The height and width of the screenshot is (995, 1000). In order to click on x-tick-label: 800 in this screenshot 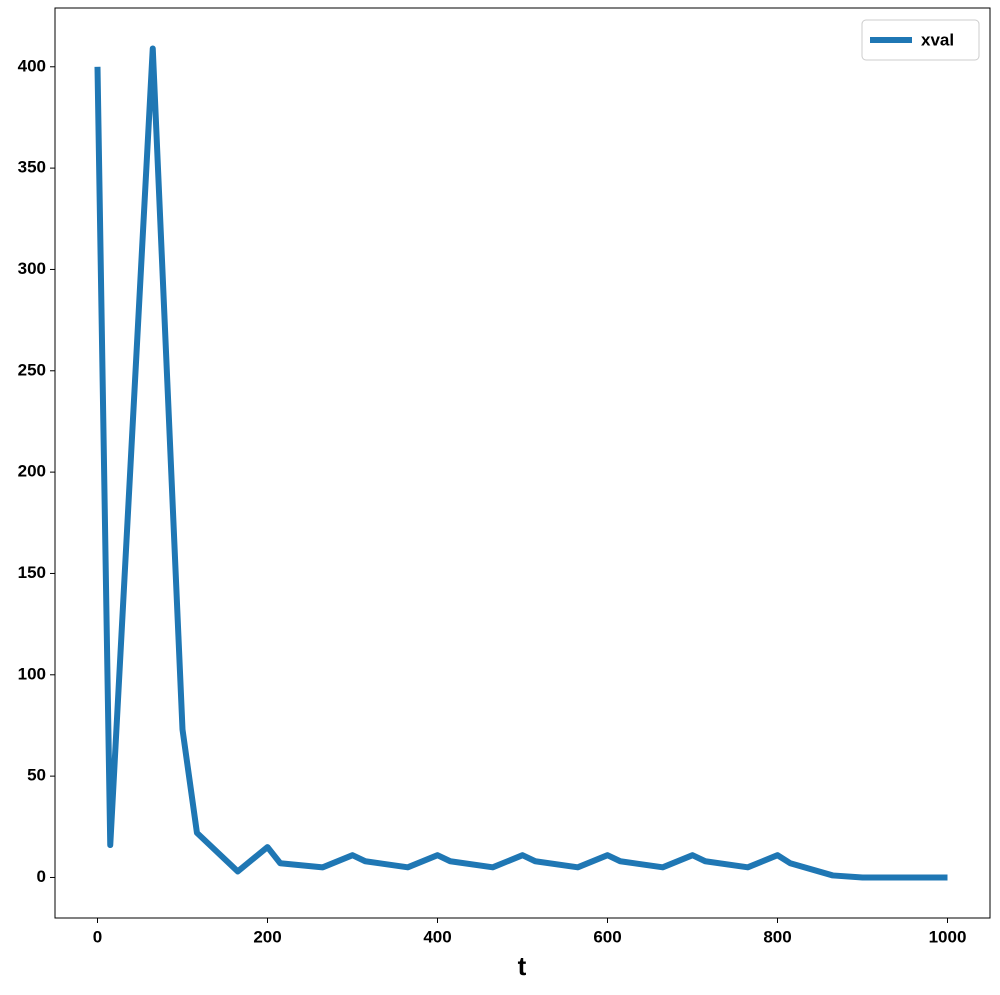, I will do `click(777, 936)`.